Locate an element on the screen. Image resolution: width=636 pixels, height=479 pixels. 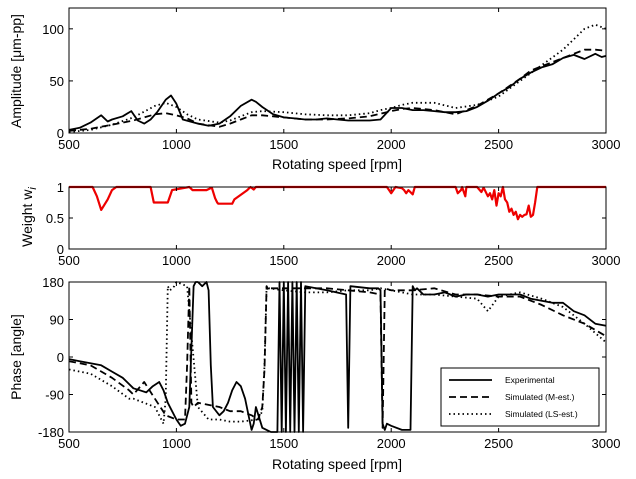
amplitude-series-m-est is located at coordinates (337, 90).